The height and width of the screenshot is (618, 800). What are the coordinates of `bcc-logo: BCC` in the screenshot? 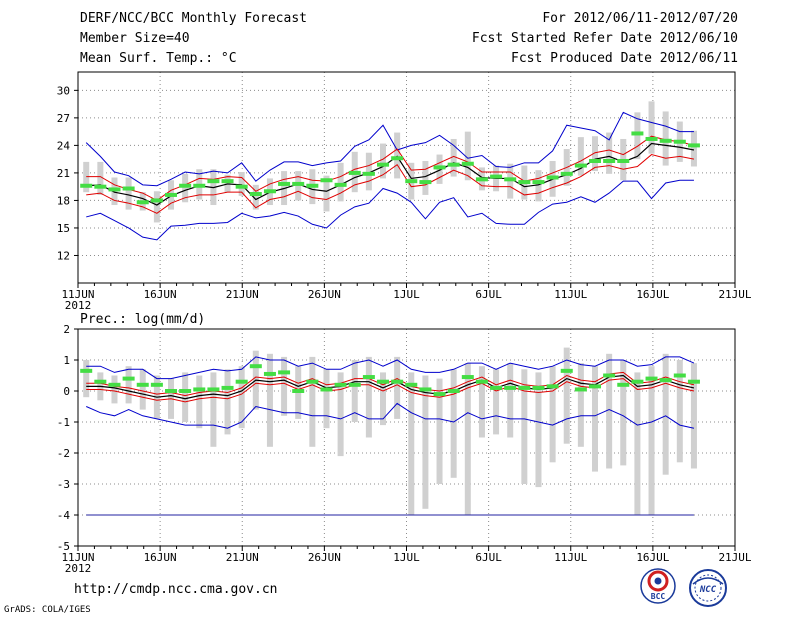 It's located at (658, 586).